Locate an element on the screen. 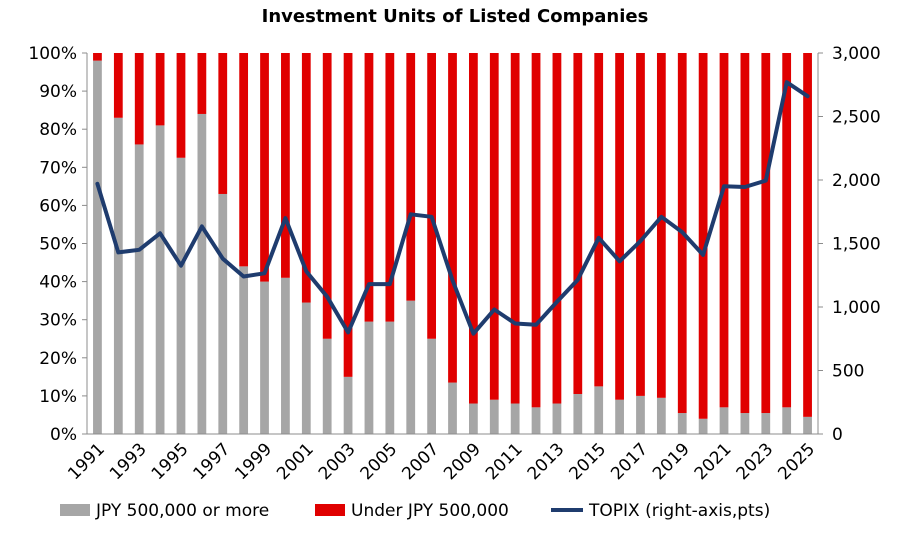  right-axis-tick-label: 500 is located at coordinates (848, 372).